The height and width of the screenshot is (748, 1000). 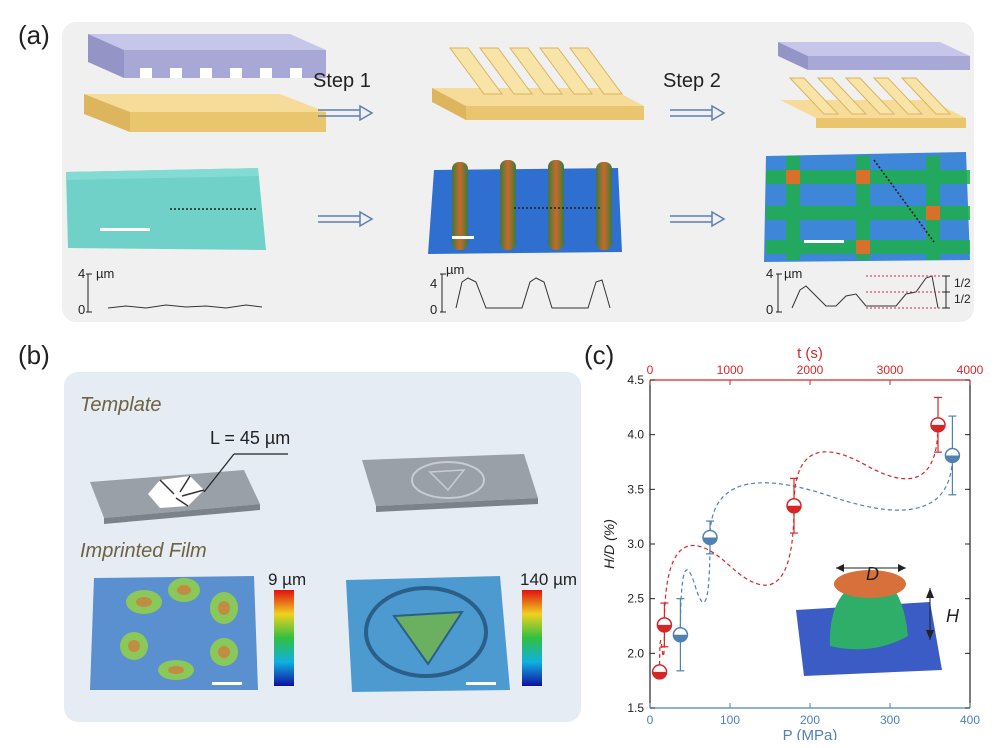 What do you see at coordinates (538, 83) in the screenshot?
I see `grooved-film-middle` at bounding box center [538, 83].